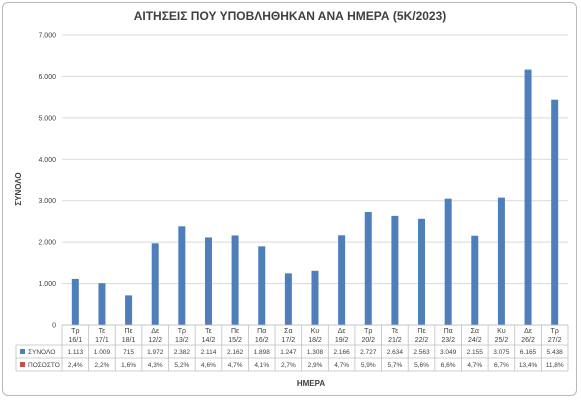  What do you see at coordinates (47, 284) in the screenshot?
I see `y-tick-label: 1.000` at bounding box center [47, 284].